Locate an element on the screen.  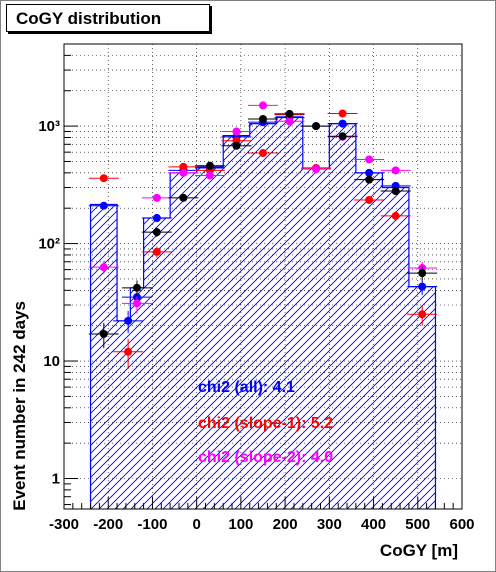
y-tick-label: 10² is located at coordinates (49, 244).